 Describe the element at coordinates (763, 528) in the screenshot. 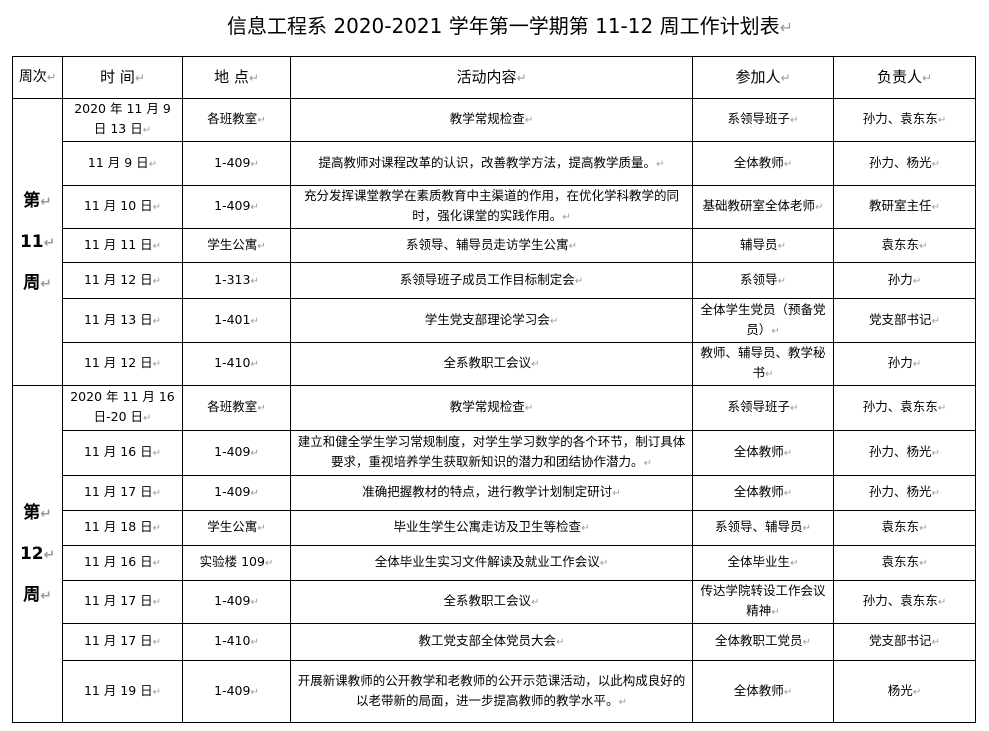

I see `participants-cell: 系领导、辅导员` at that location.